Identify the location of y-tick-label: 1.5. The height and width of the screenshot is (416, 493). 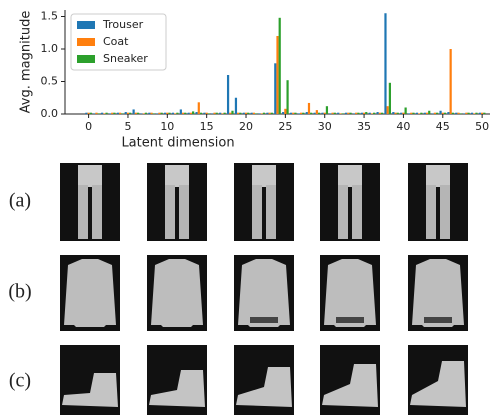
(50, 16).